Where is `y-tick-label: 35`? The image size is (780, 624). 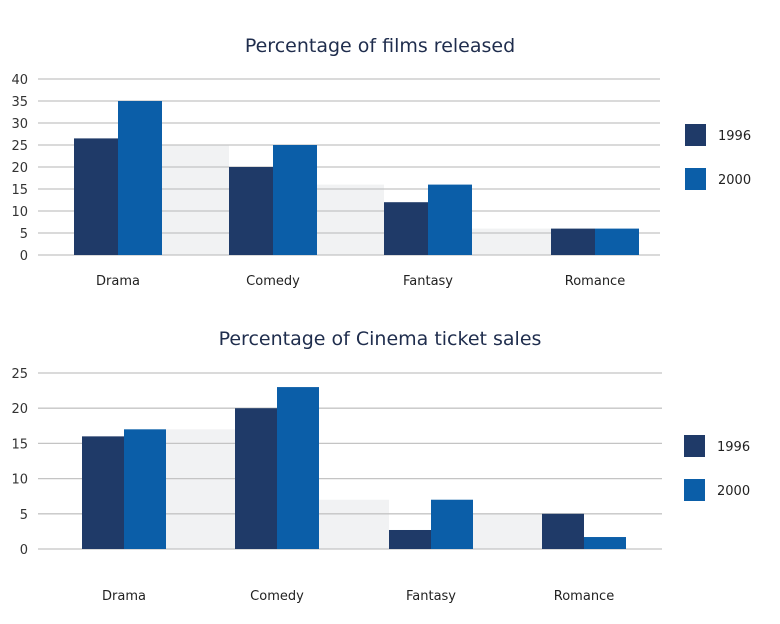 y-tick-label: 35 is located at coordinates (19, 102).